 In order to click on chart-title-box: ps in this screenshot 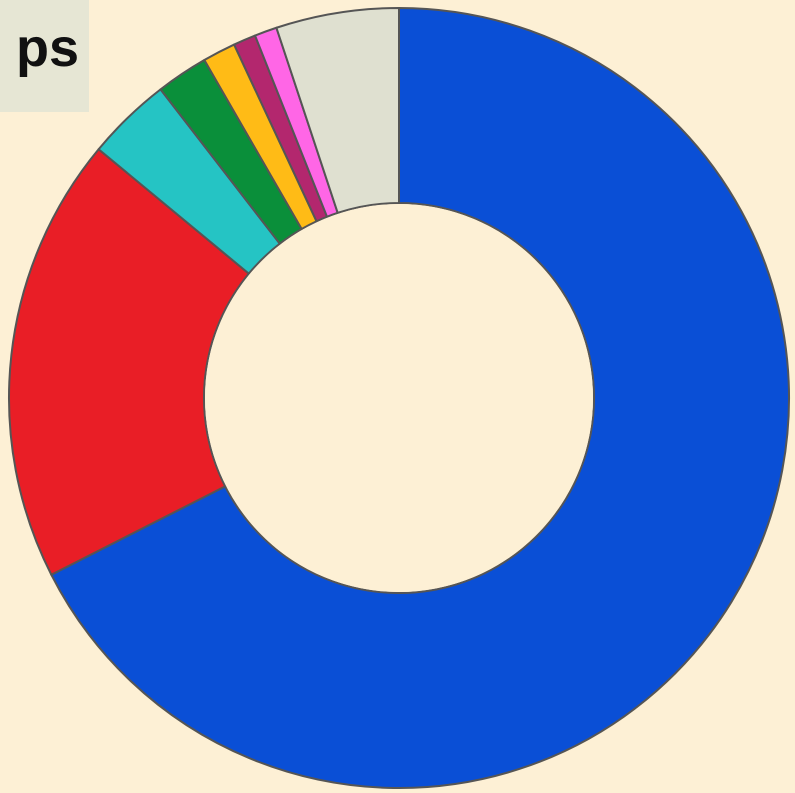, I will do `click(44, 56)`.